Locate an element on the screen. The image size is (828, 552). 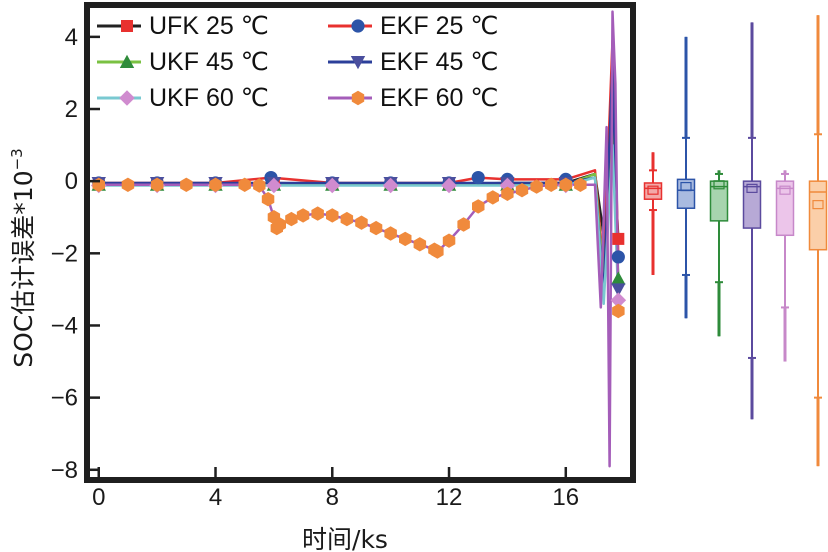
y-tick-label: 4 is located at coordinates (71, 37).